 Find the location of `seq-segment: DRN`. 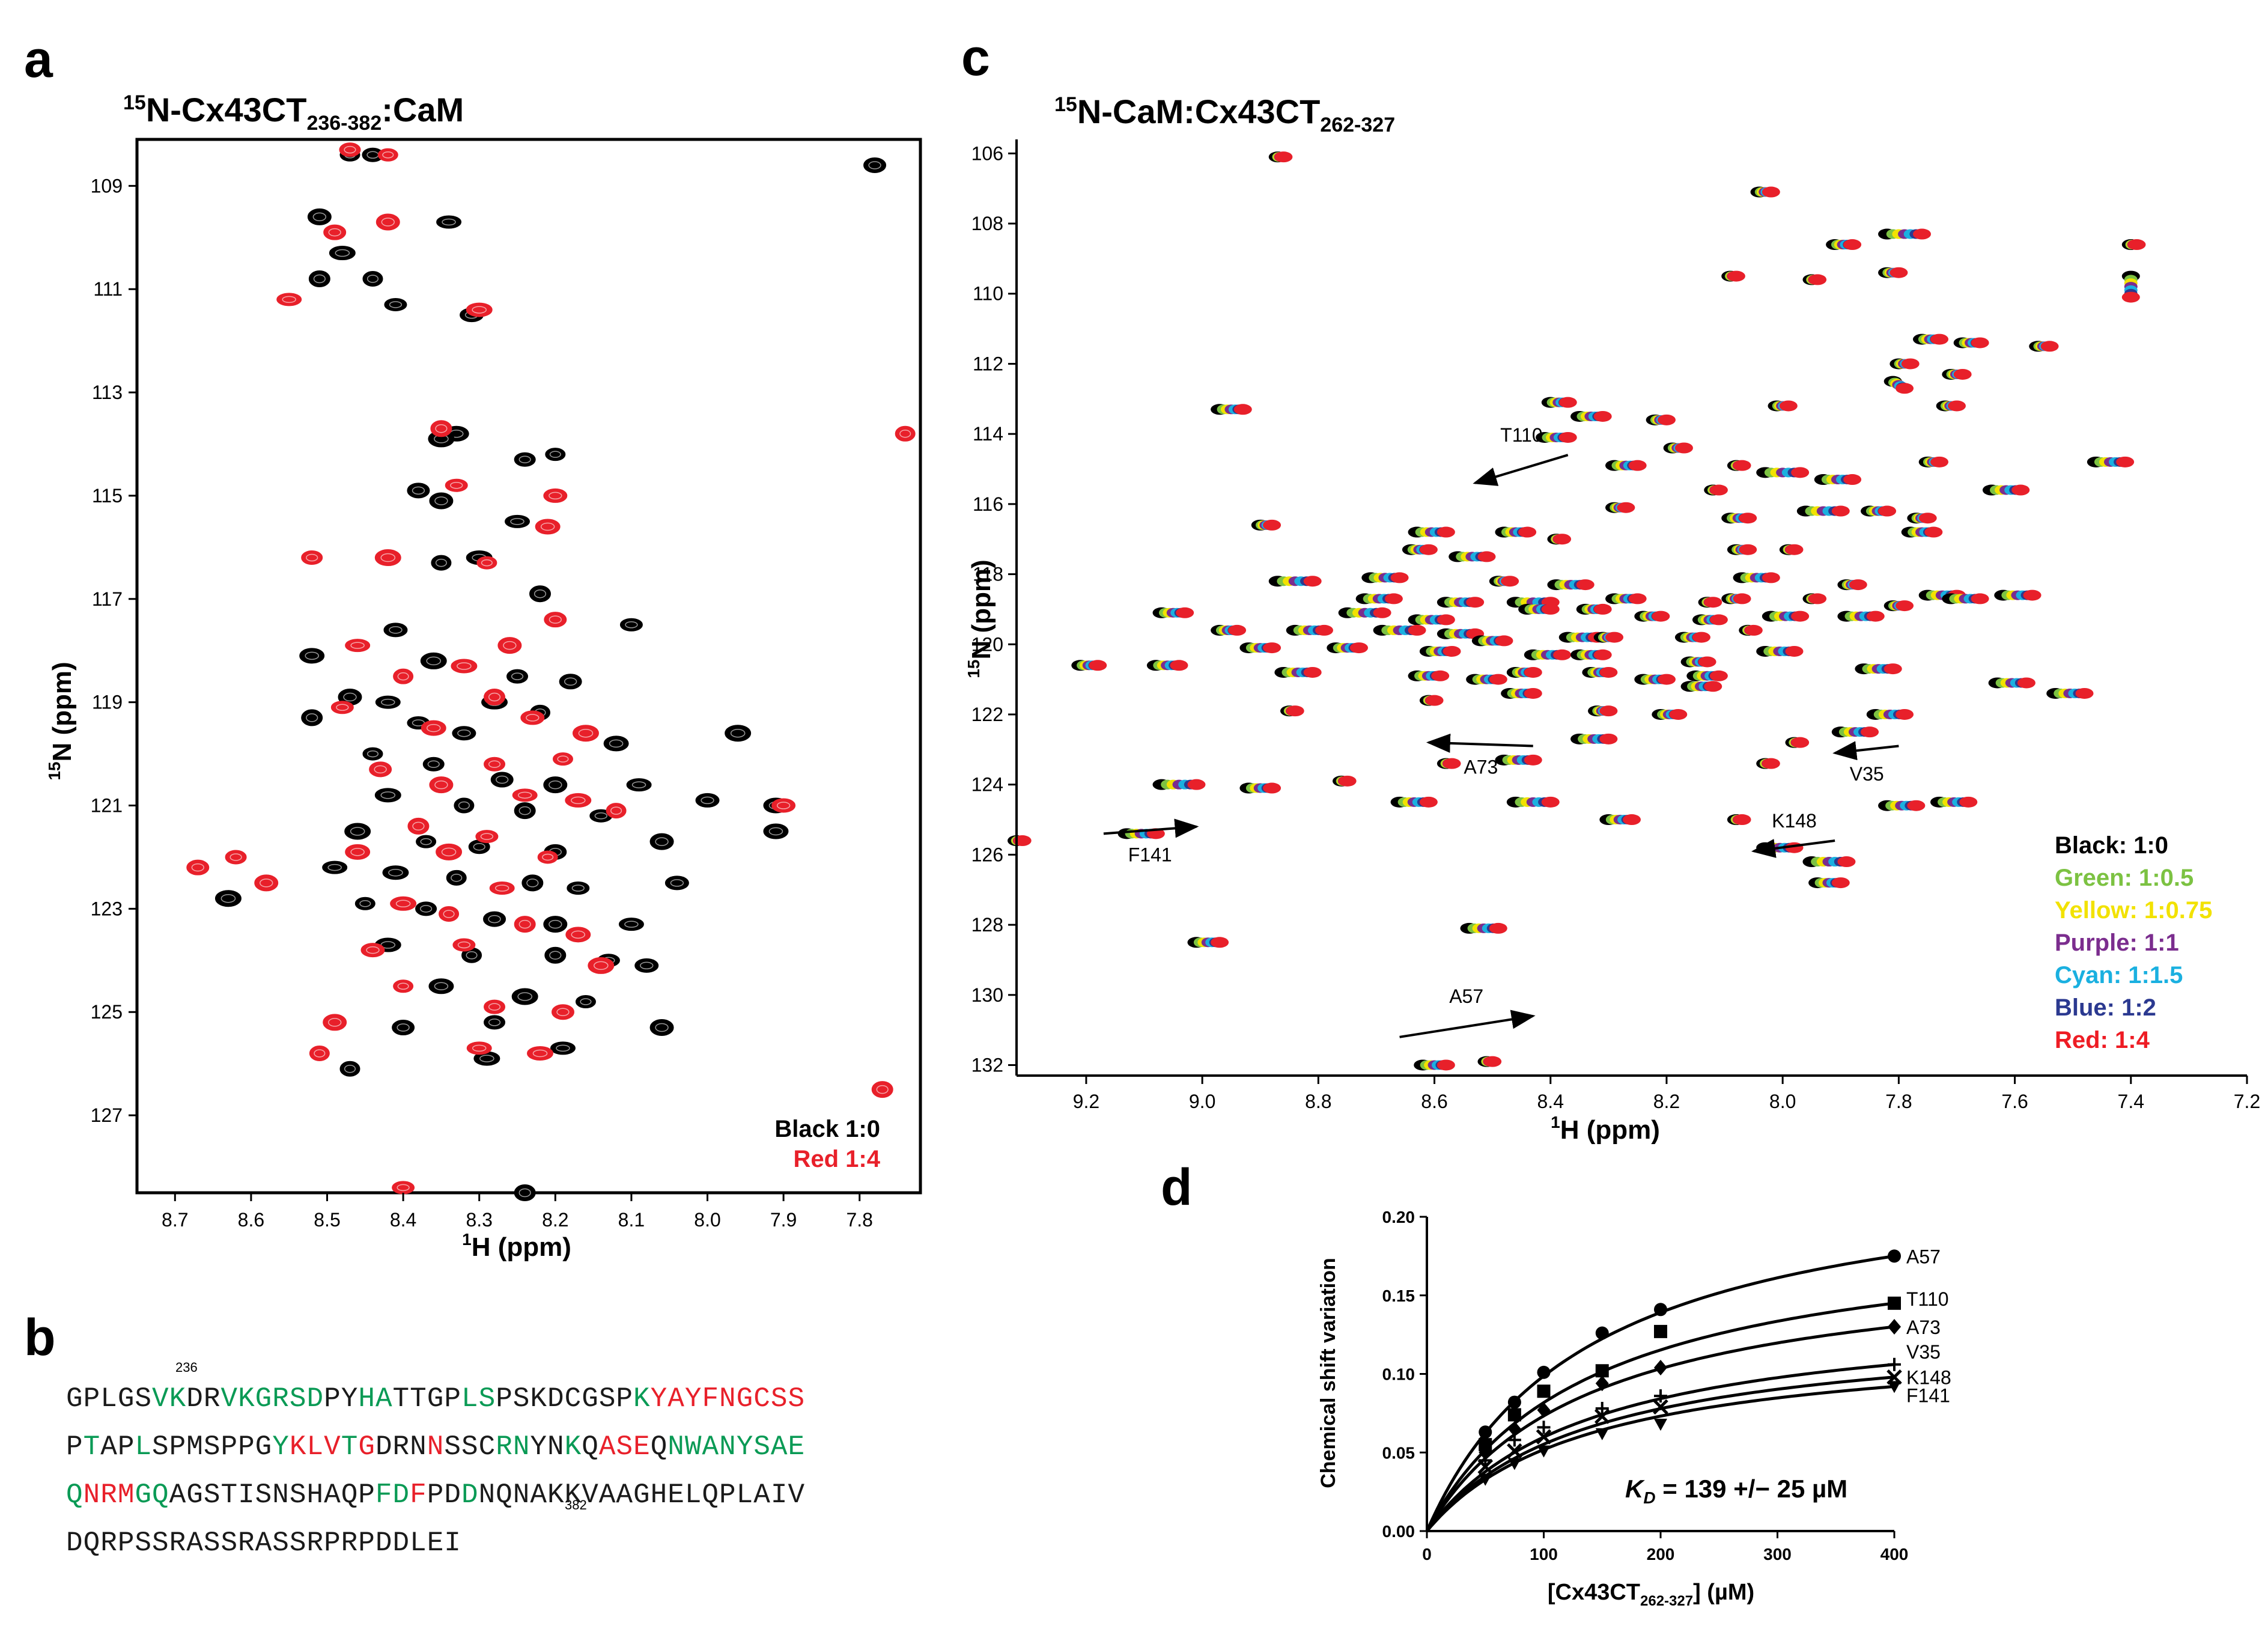

seq-segment: DRN is located at coordinates (401, 1447).